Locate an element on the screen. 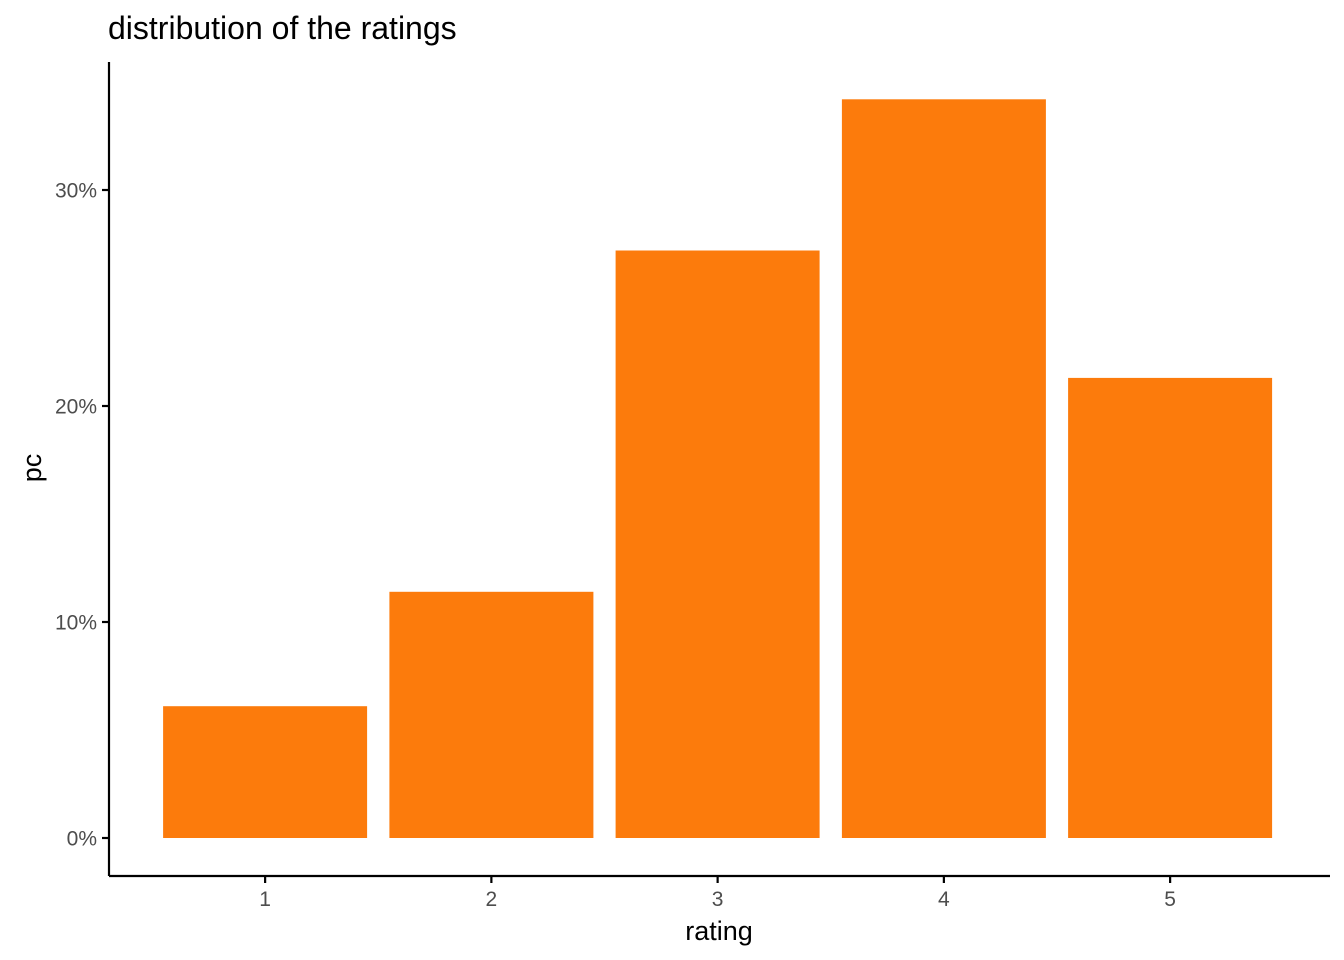  x-axis-ticks: 1 2 3 4 5 is located at coordinates (717, 893).